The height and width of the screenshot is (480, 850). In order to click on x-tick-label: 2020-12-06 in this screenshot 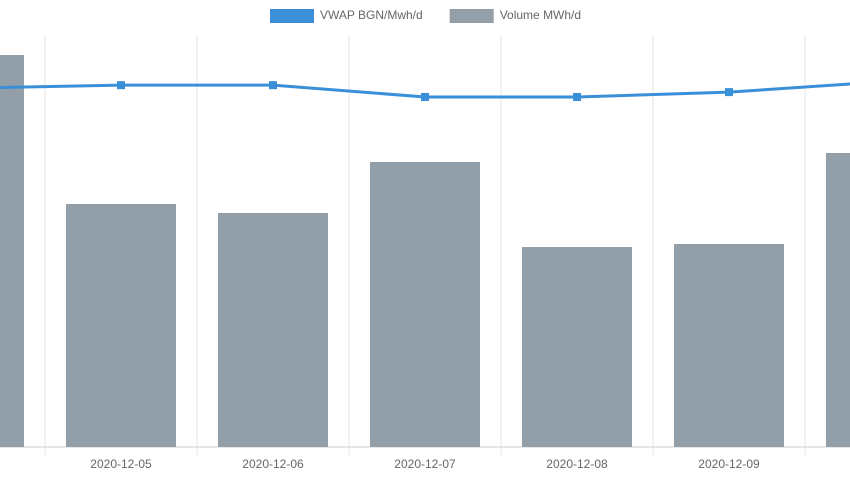, I will do `click(273, 464)`.